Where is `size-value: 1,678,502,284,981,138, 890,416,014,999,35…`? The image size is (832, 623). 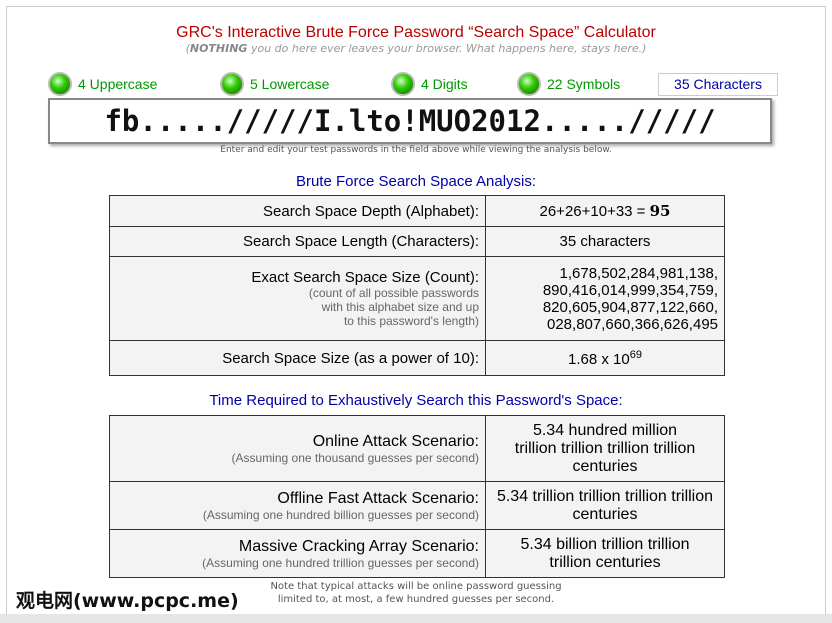
size-value: 1,678,502,284,981,138, 890,416,014,999,35… is located at coordinates (605, 298).